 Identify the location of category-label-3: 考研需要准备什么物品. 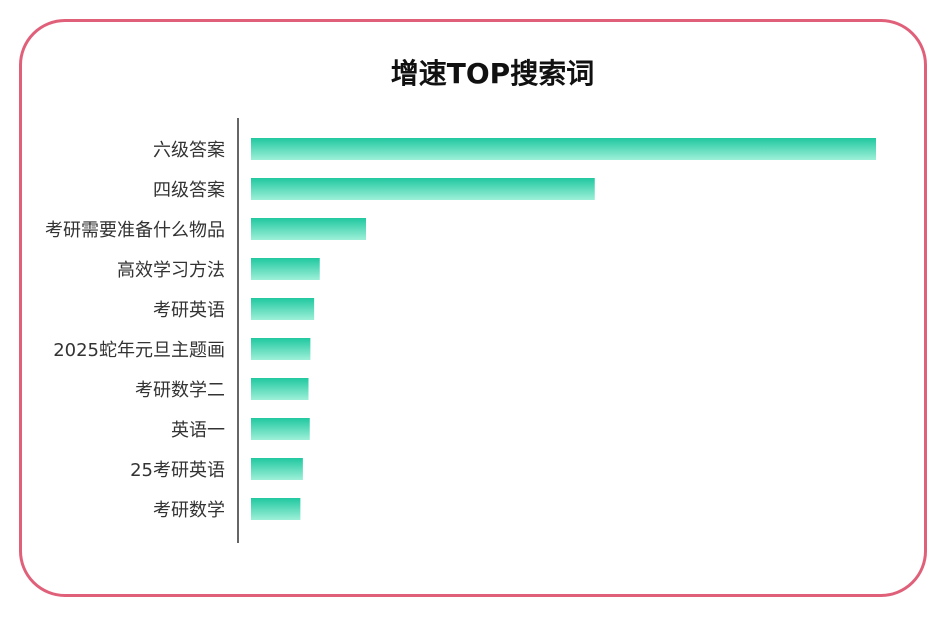
(135, 230).